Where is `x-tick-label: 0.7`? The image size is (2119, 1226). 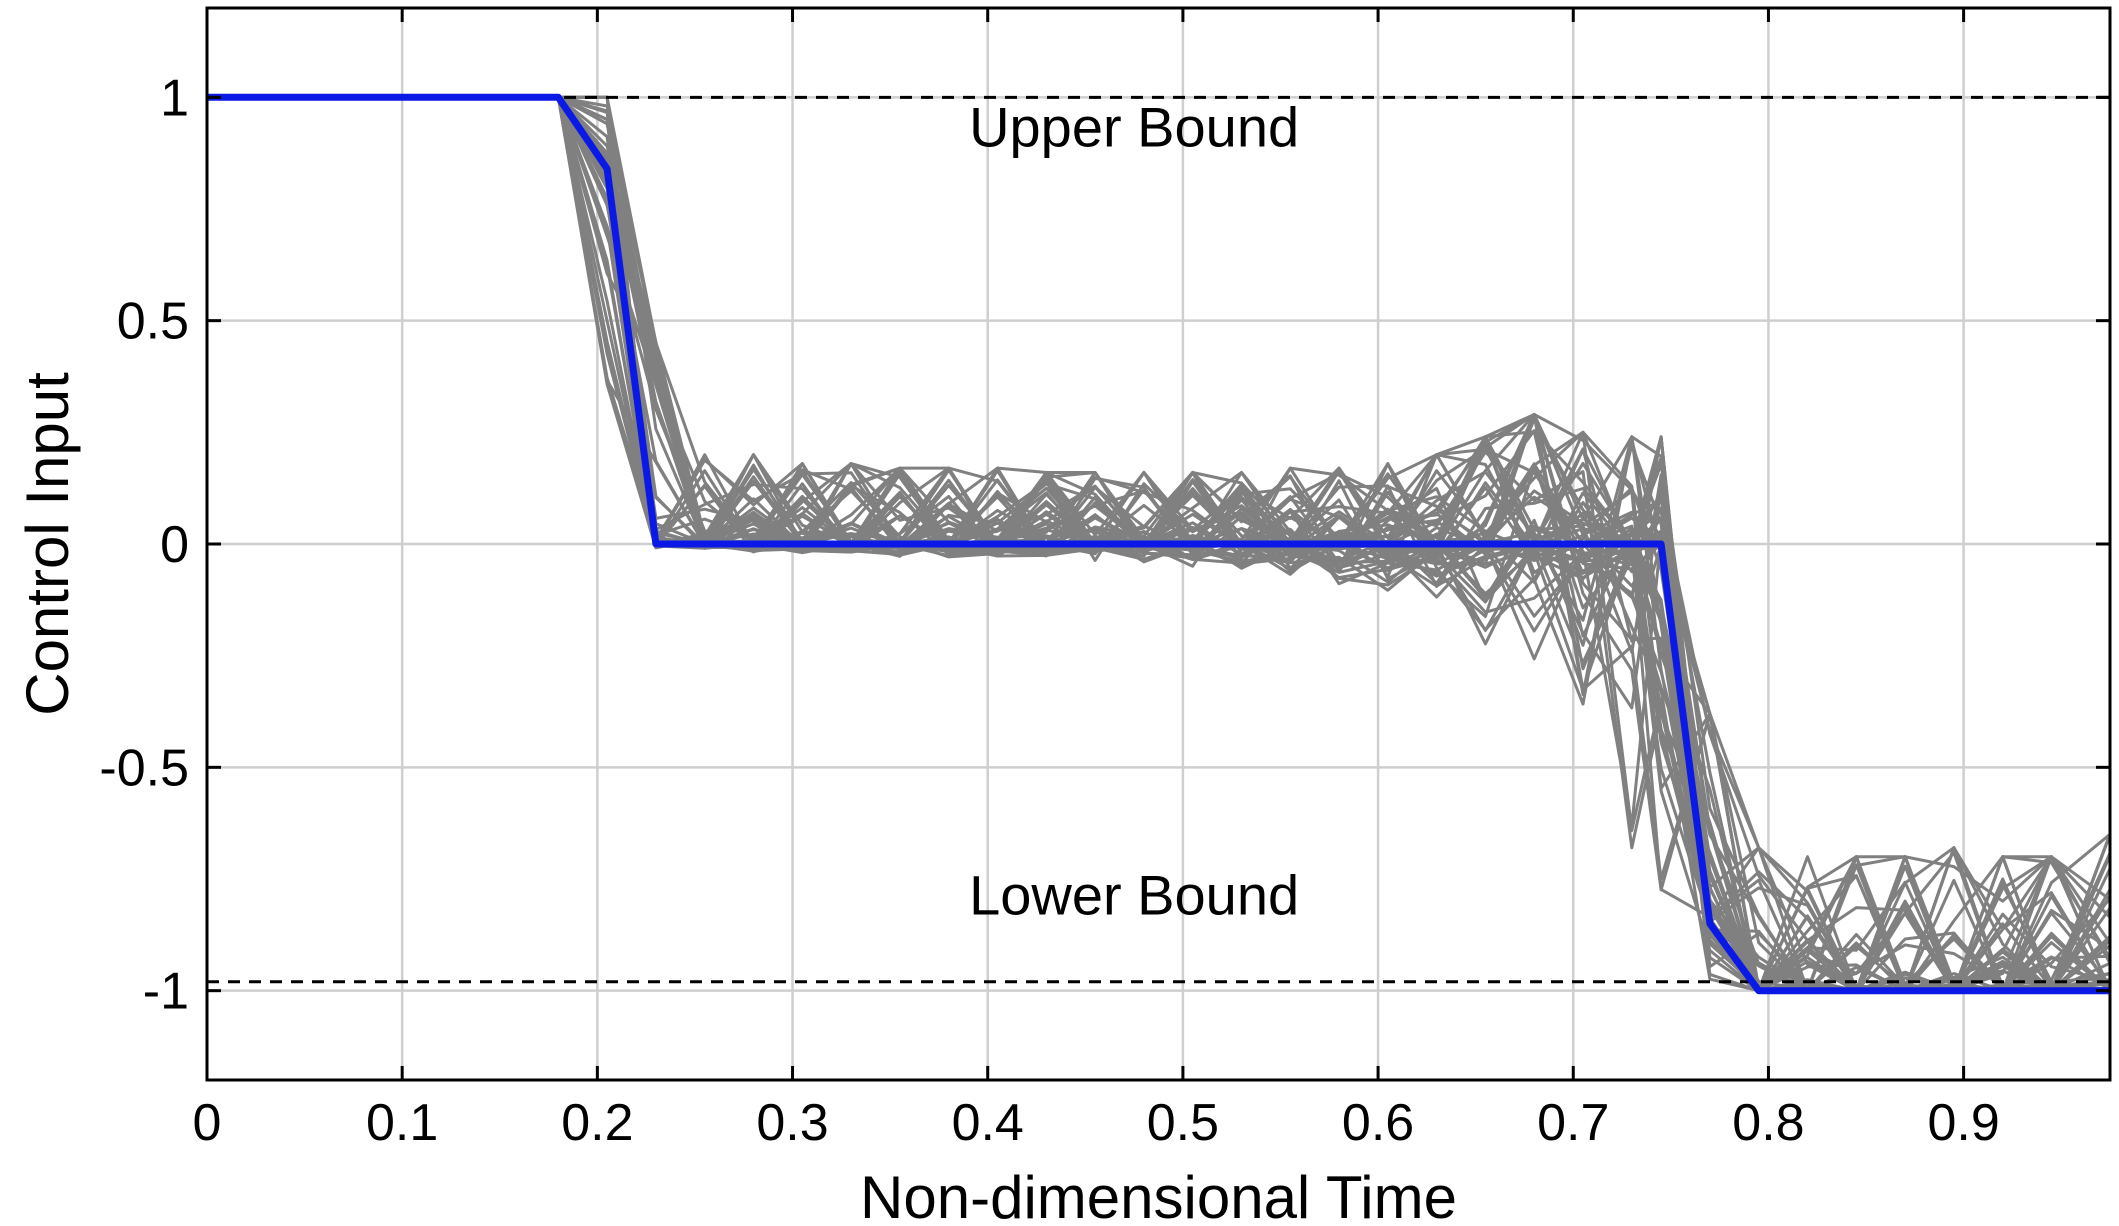
x-tick-label: 0.7 is located at coordinates (1573, 1123).